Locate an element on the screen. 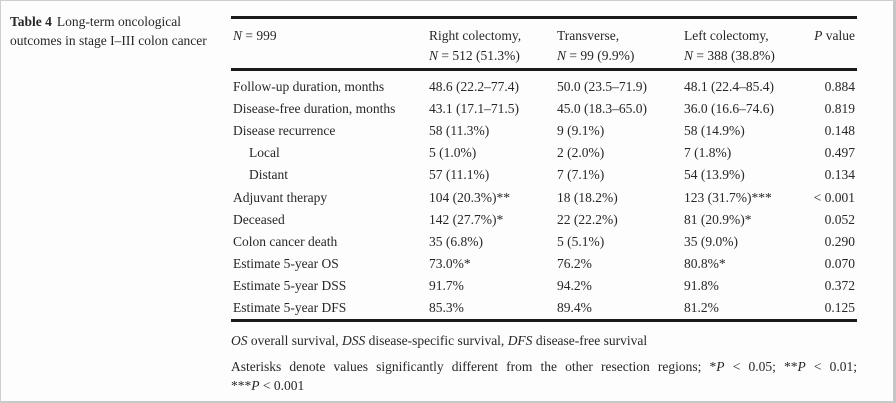 The width and height of the screenshot is (896, 403). cell-right-colectomy: 85.3% is located at coordinates (446, 307).